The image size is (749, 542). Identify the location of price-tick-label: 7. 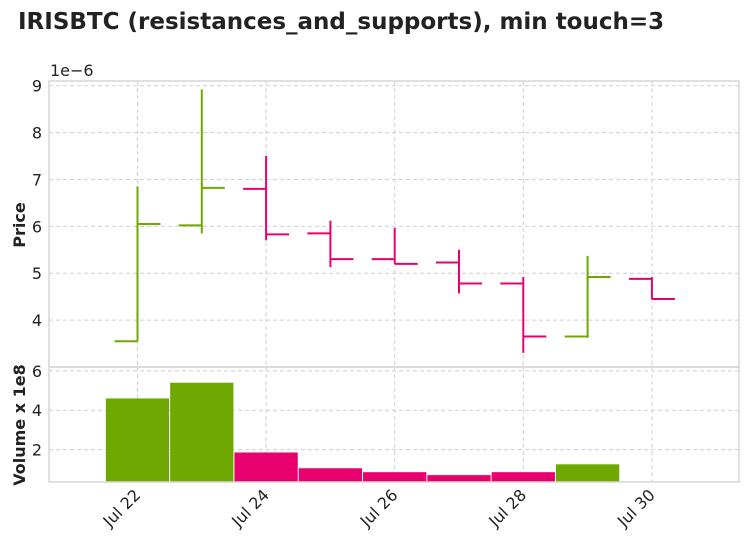
(37, 179).